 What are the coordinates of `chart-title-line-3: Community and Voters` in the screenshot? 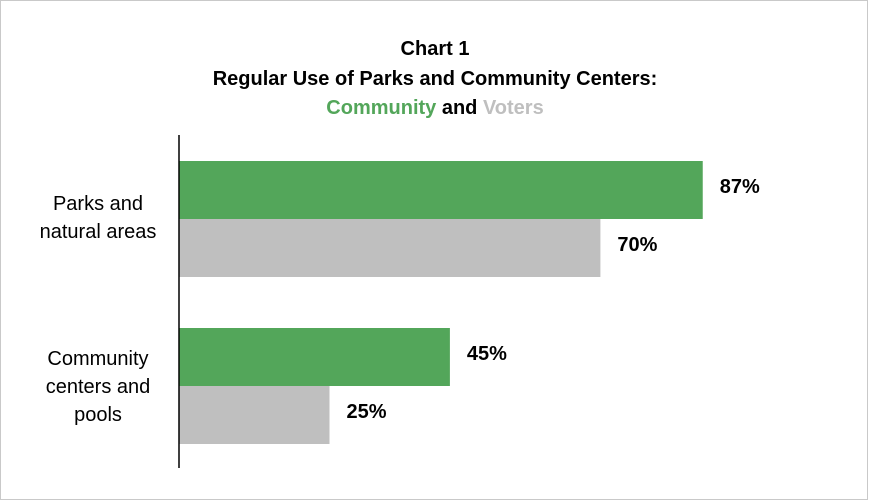 It's located at (434, 108).